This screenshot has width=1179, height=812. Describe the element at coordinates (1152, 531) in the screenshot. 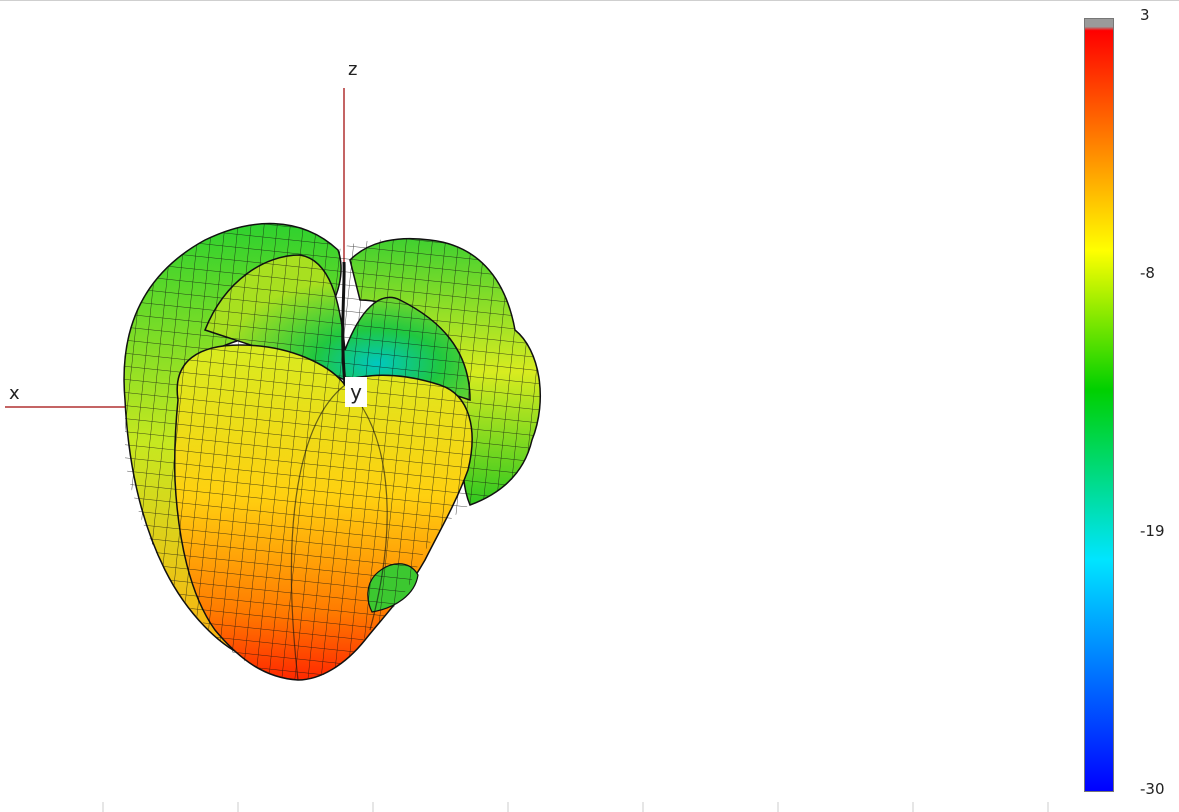

I see `colorbar-tick-label: -19` at that location.